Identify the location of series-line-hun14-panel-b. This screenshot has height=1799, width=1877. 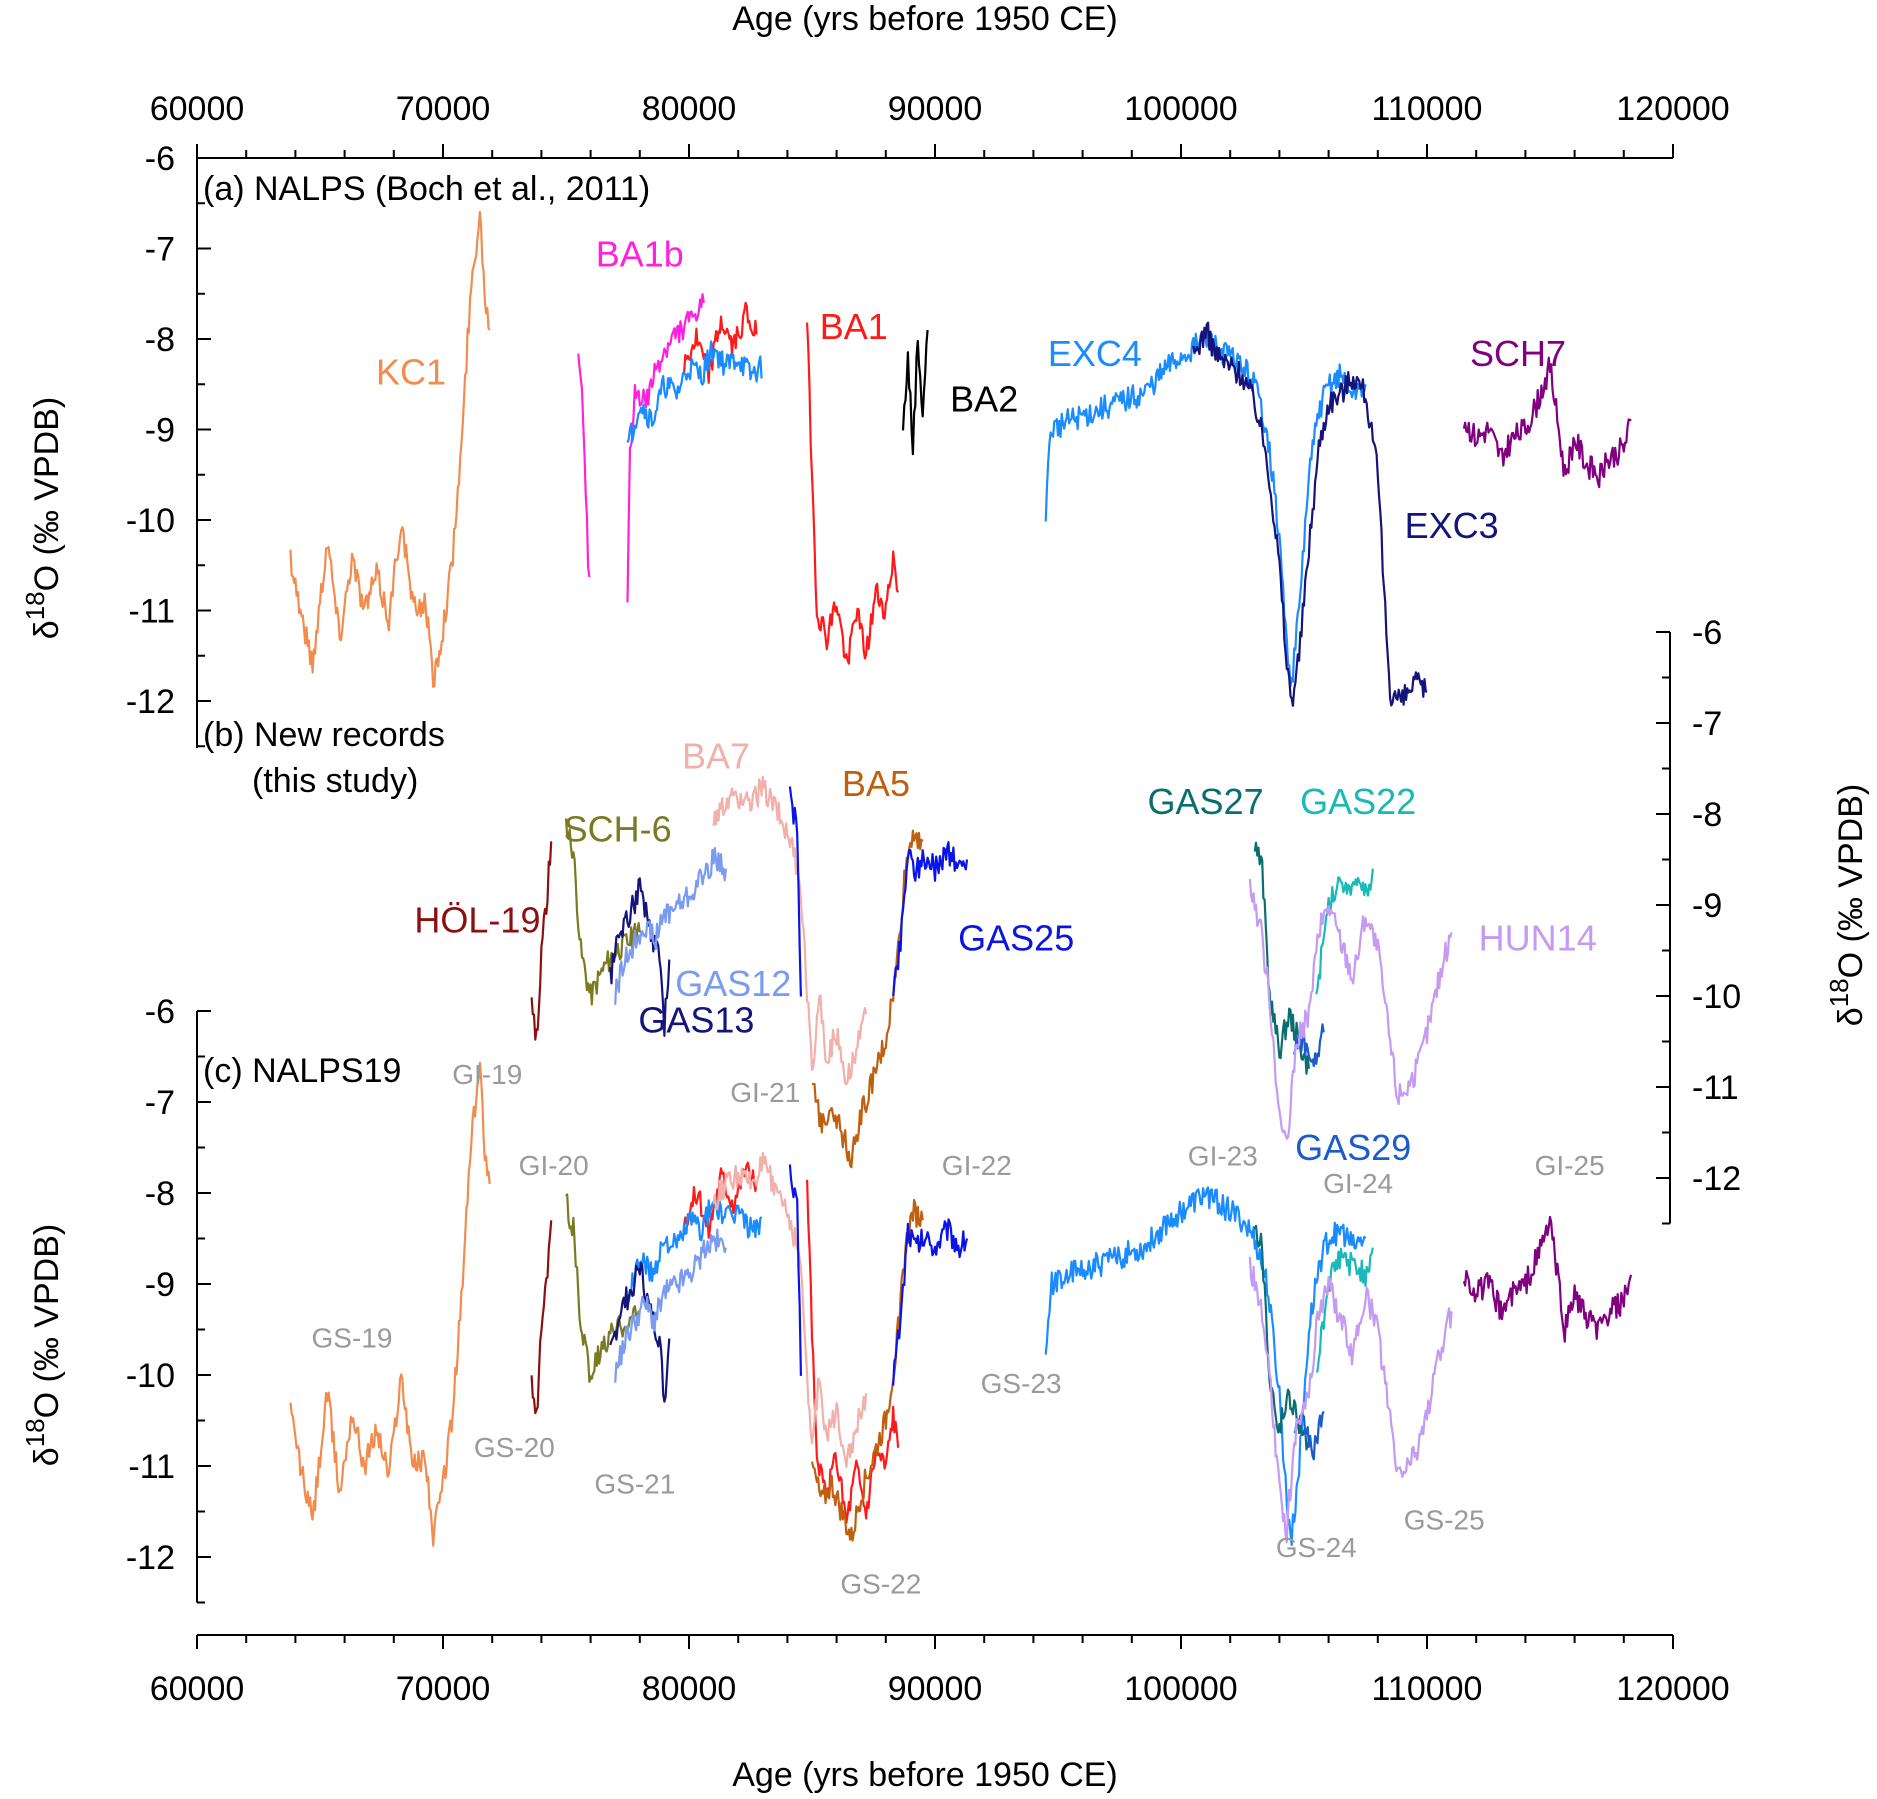
(1350, 1009).